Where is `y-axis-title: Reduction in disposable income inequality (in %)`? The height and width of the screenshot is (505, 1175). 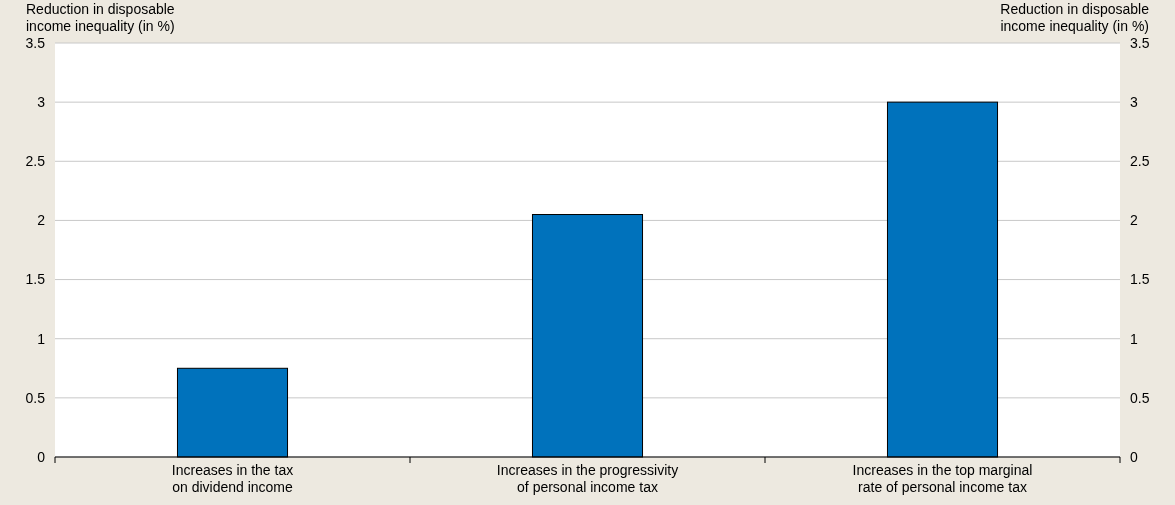
y-axis-title: Reduction in disposable income inequality (in %) is located at coordinates (100, 17).